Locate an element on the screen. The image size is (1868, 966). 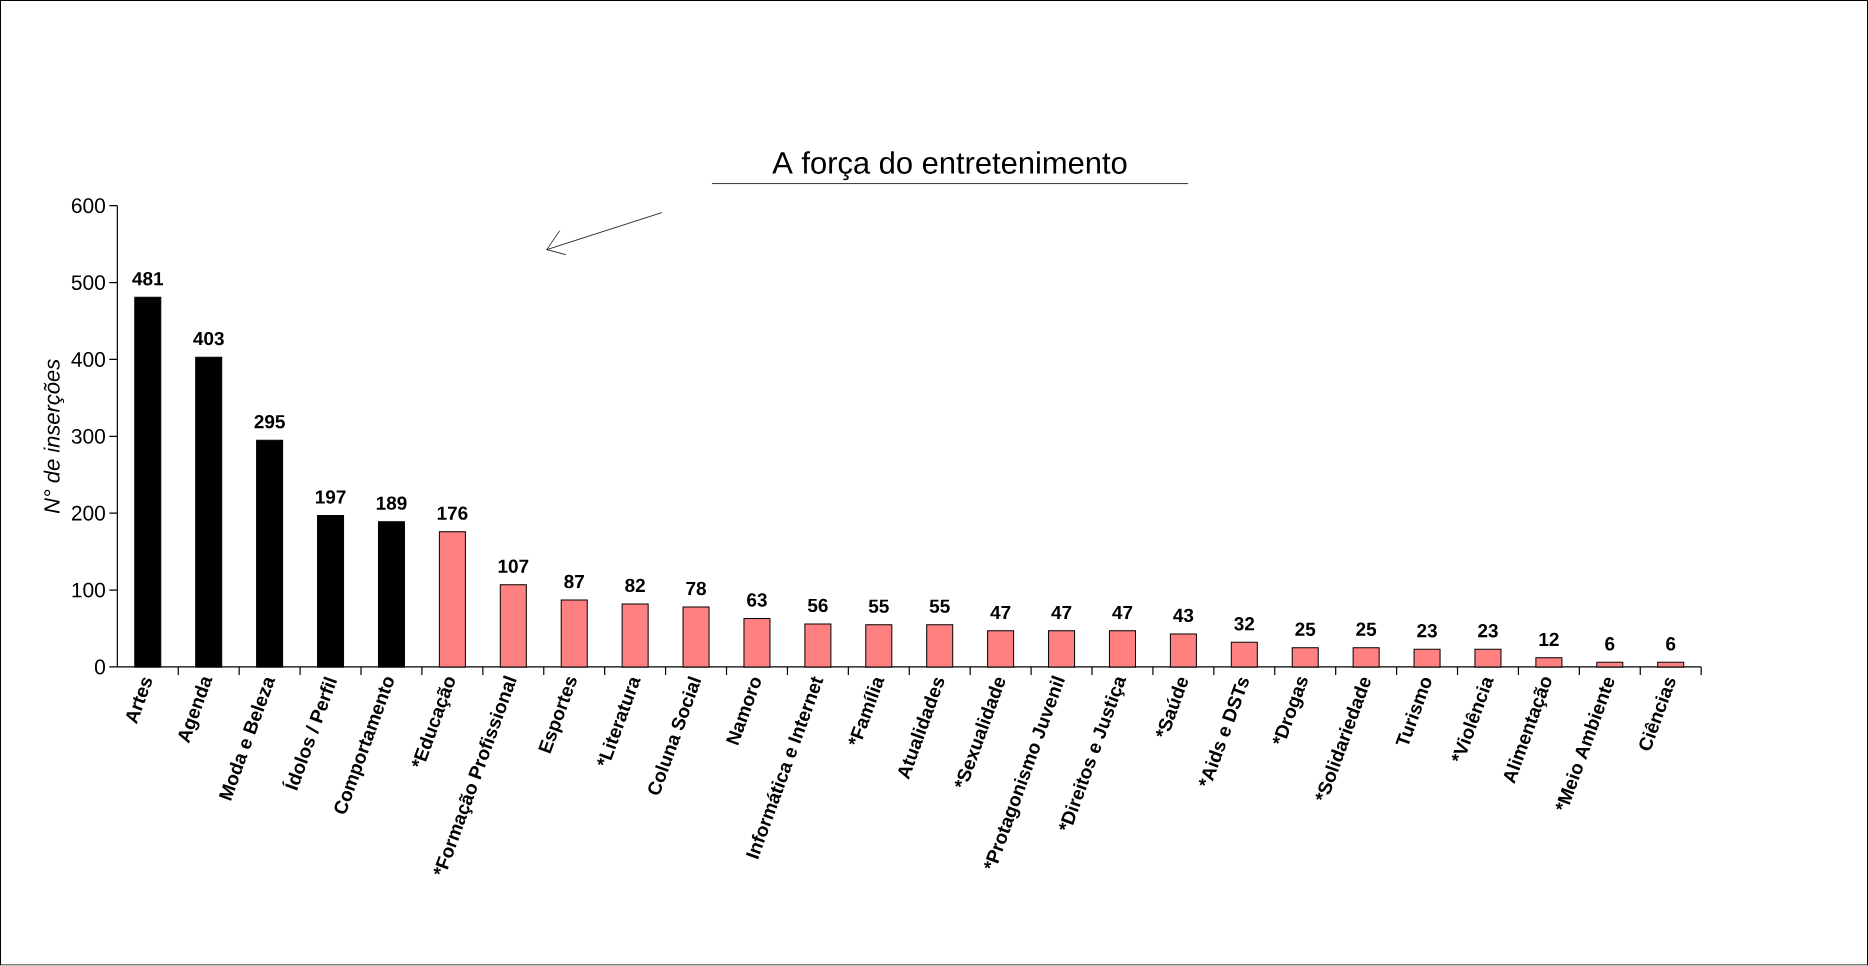
data-label: 481 is located at coordinates (148, 279).